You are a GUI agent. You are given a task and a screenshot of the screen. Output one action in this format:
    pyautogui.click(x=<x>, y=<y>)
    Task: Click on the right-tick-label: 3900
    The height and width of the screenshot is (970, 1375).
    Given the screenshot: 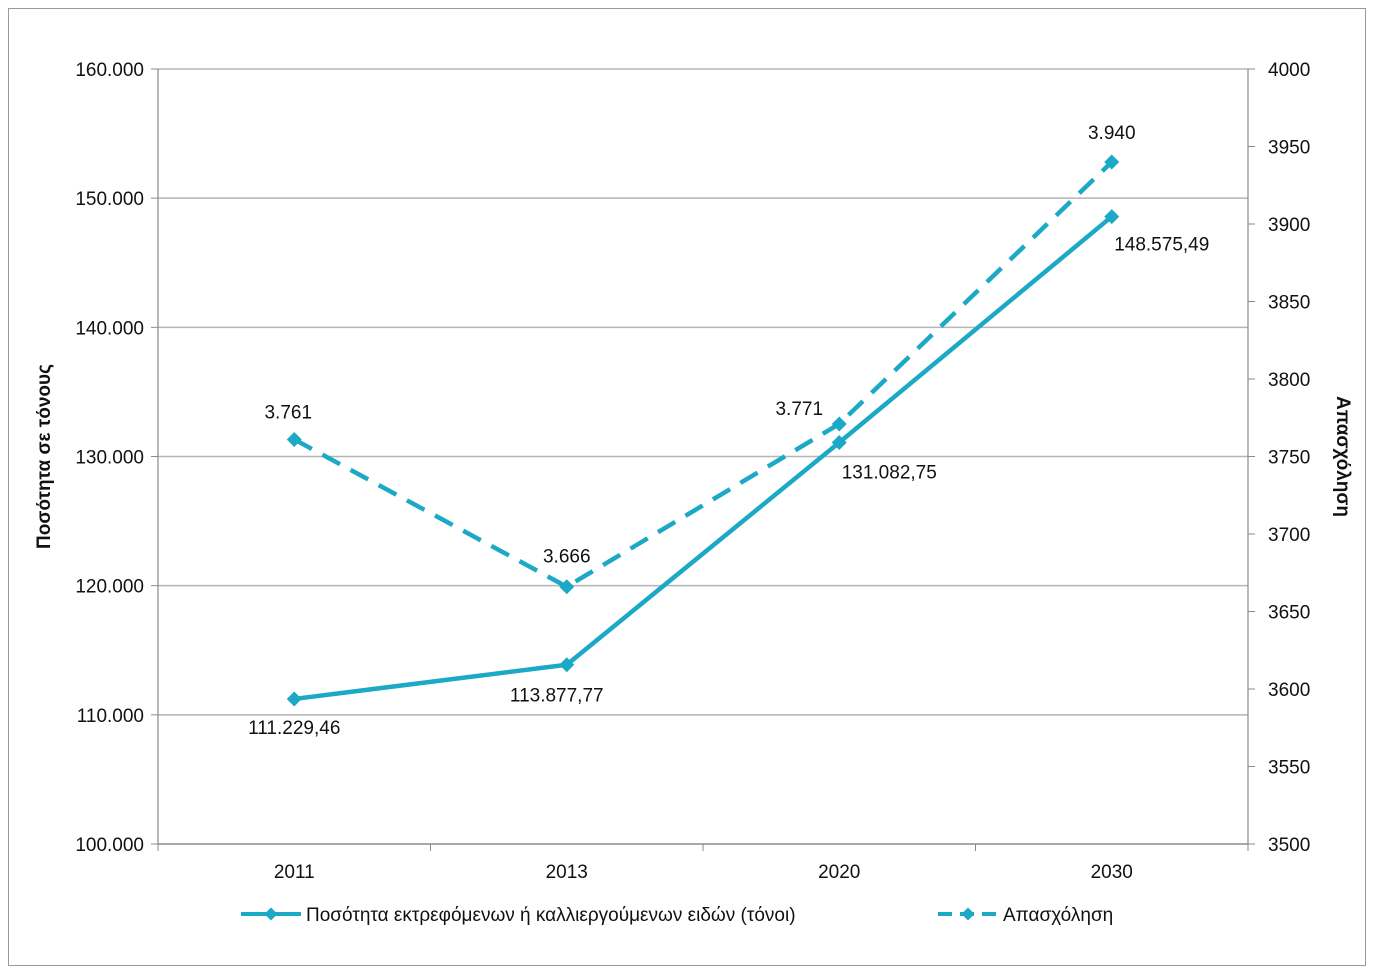 What is the action you would take?
    pyautogui.click(x=1289, y=225)
    